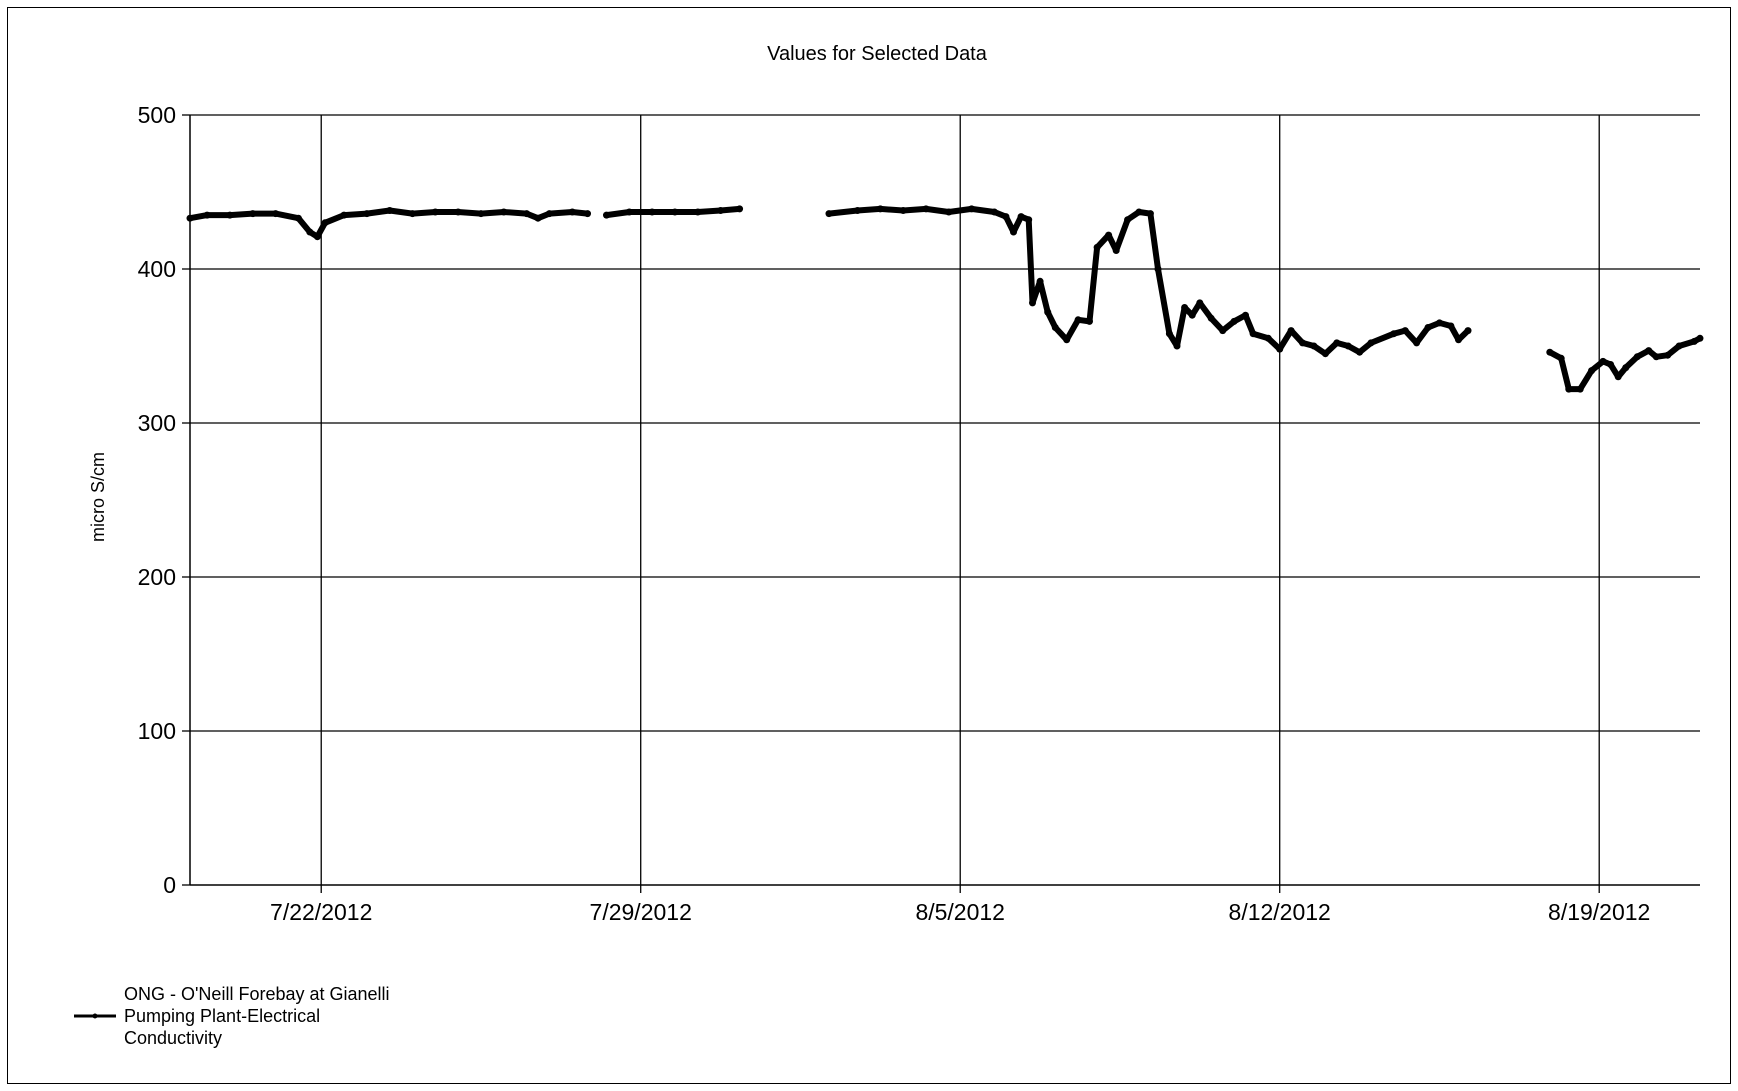 The width and height of the screenshot is (1738, 1091). I want to click on x-tick-label: 7/22/2012, so click(321, 912).